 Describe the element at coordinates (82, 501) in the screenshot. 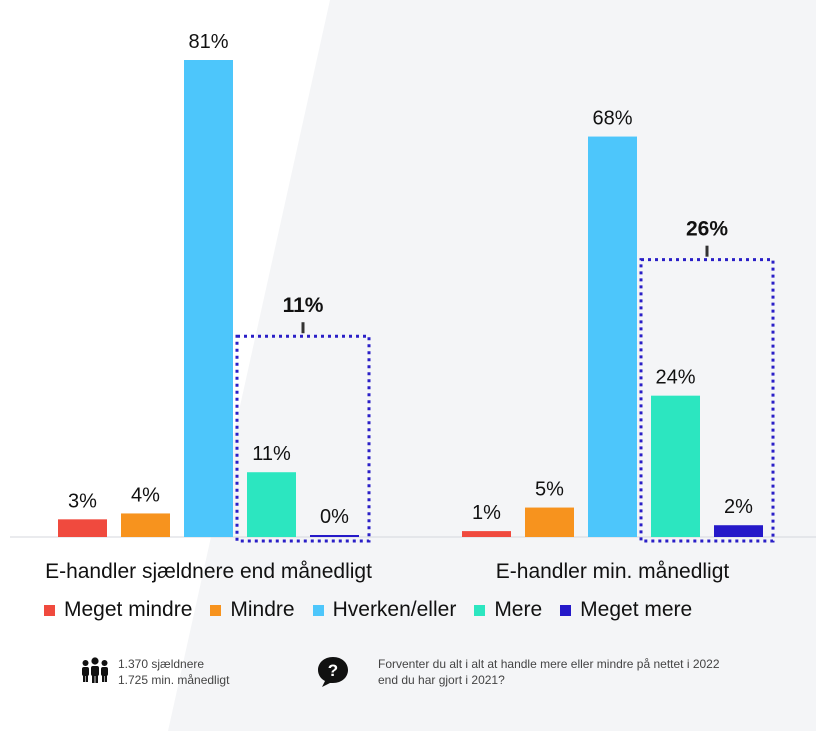

I see `data-label-0-0: 3%` at that location.